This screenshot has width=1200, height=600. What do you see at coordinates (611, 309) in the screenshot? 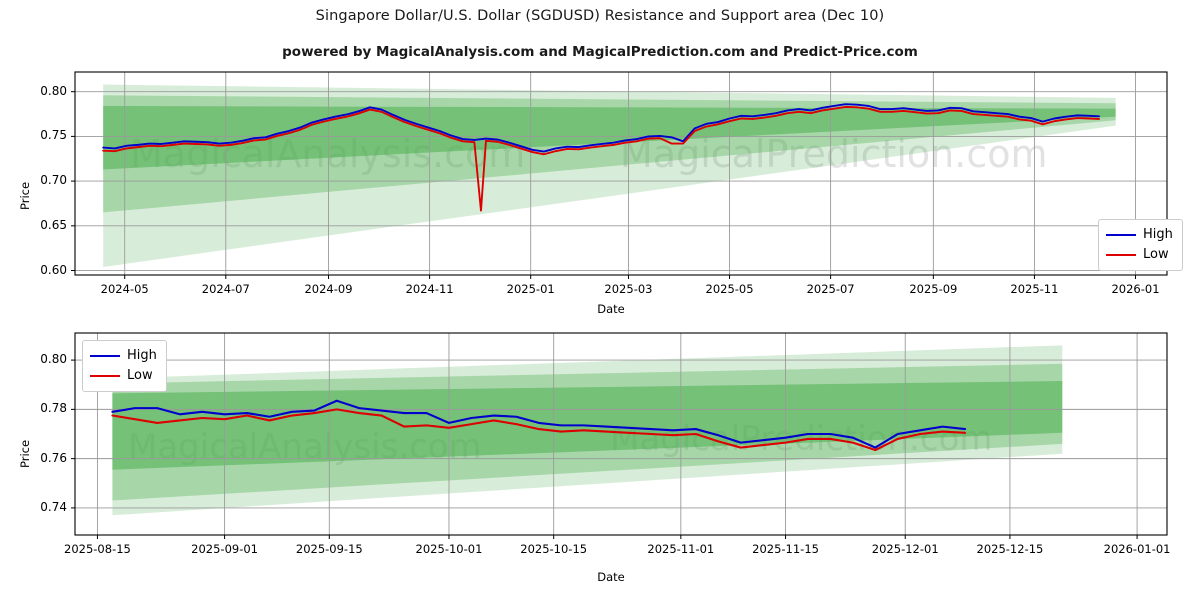
I see `top-chart-xlabel: Date` at bounding box center [611, 309].